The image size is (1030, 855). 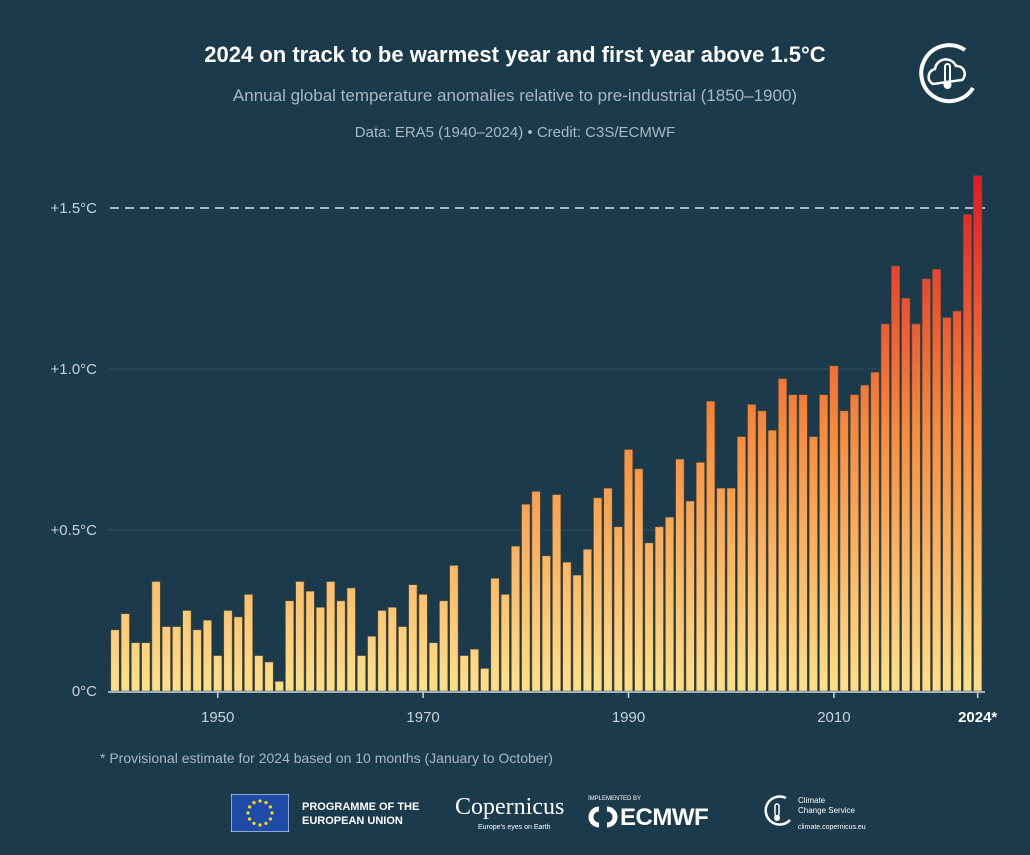 What do you see at coordinates (454, 628) in the screenshot?
I see `bar-1973` at bounding box center [454, 628].